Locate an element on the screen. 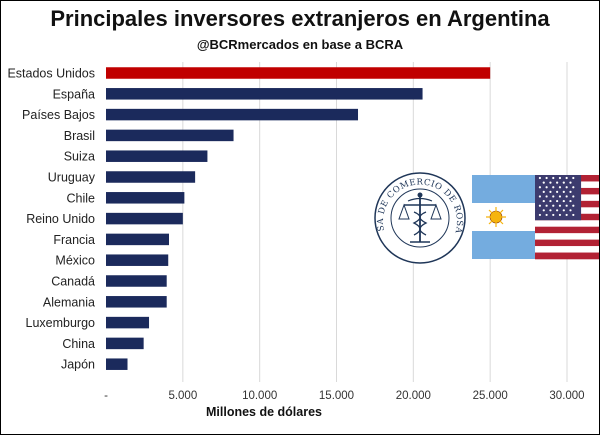  category-label: Chile is located at coordinates (81, 198).